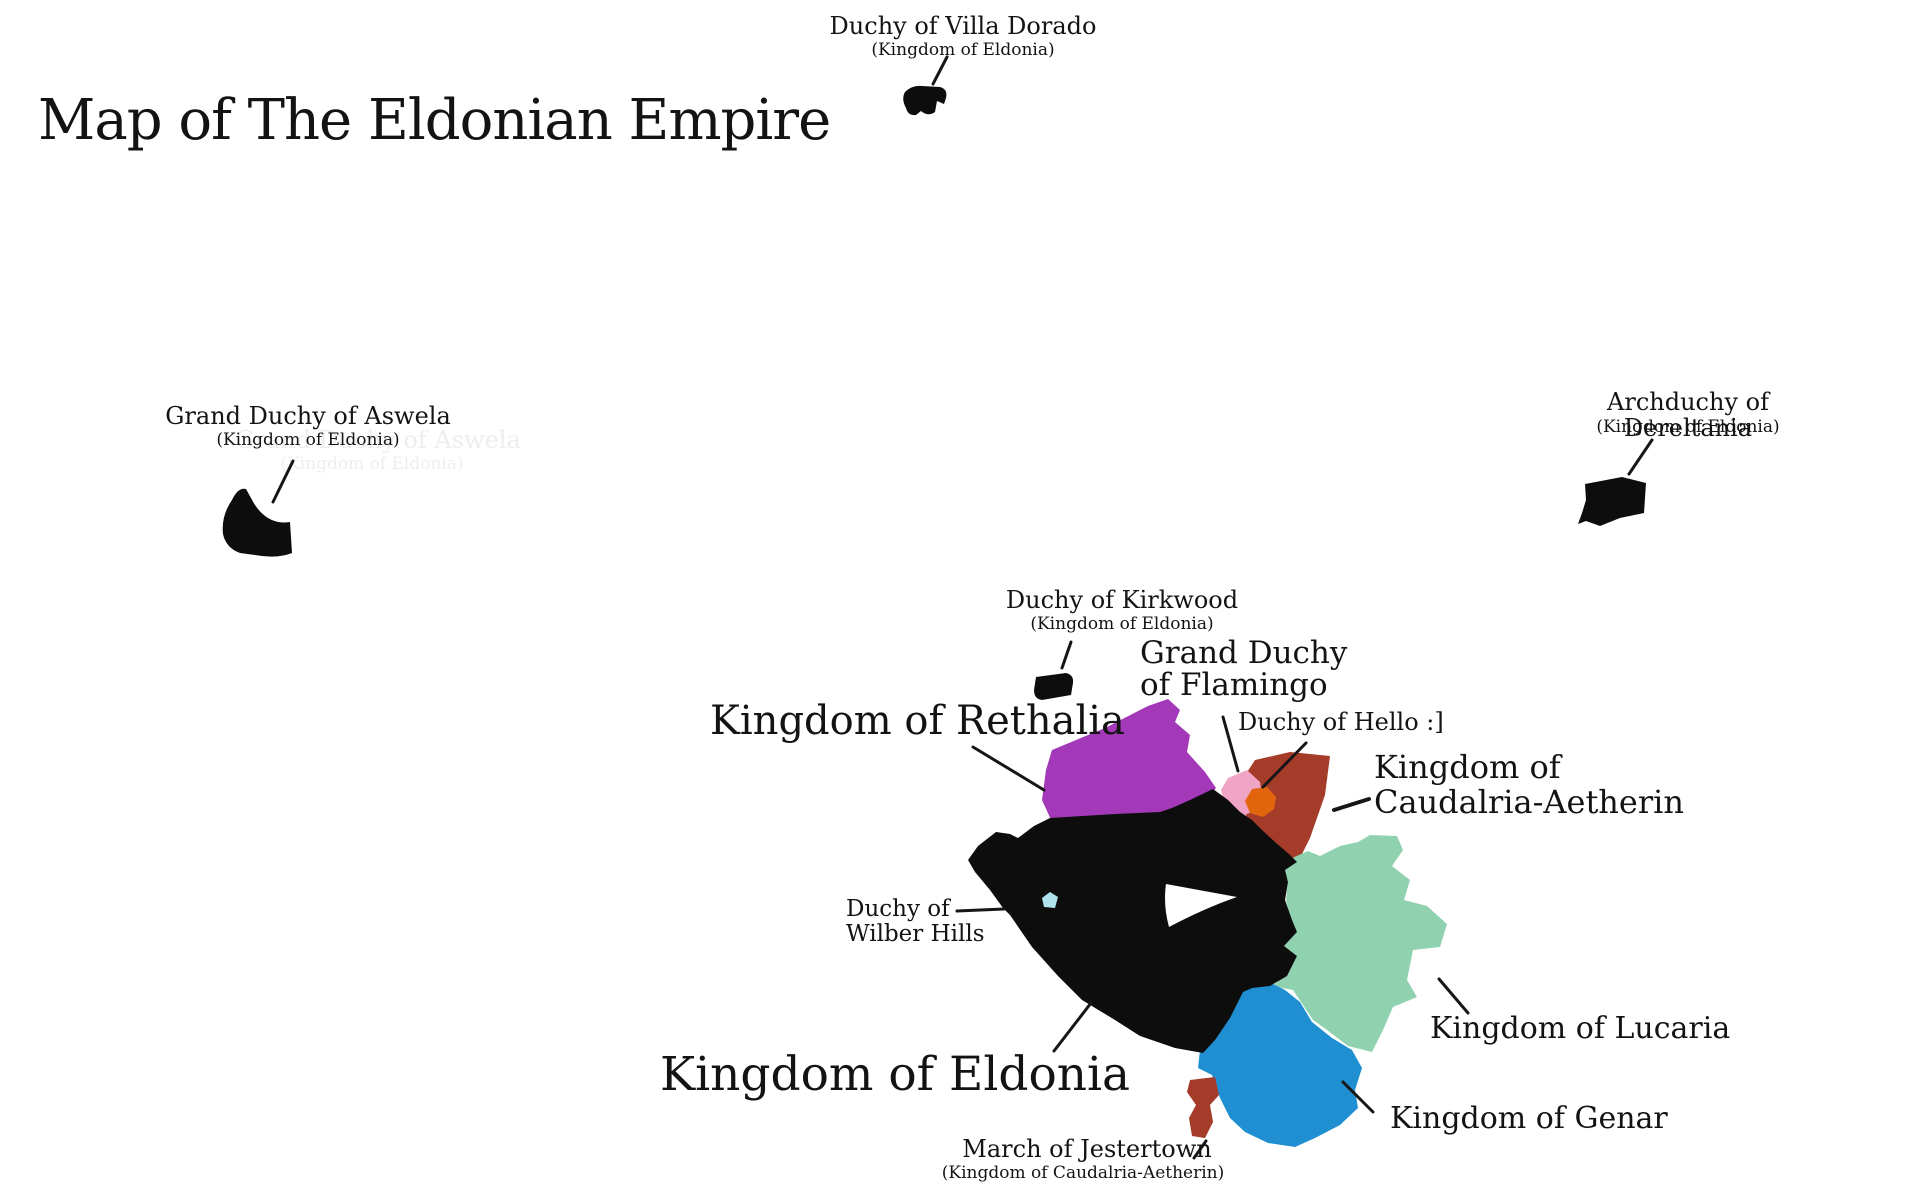  Describe the element at coordinates (895, 1074) in the screenshot. I see `eldonia-label: Kingdom of Eldonia` at that location.